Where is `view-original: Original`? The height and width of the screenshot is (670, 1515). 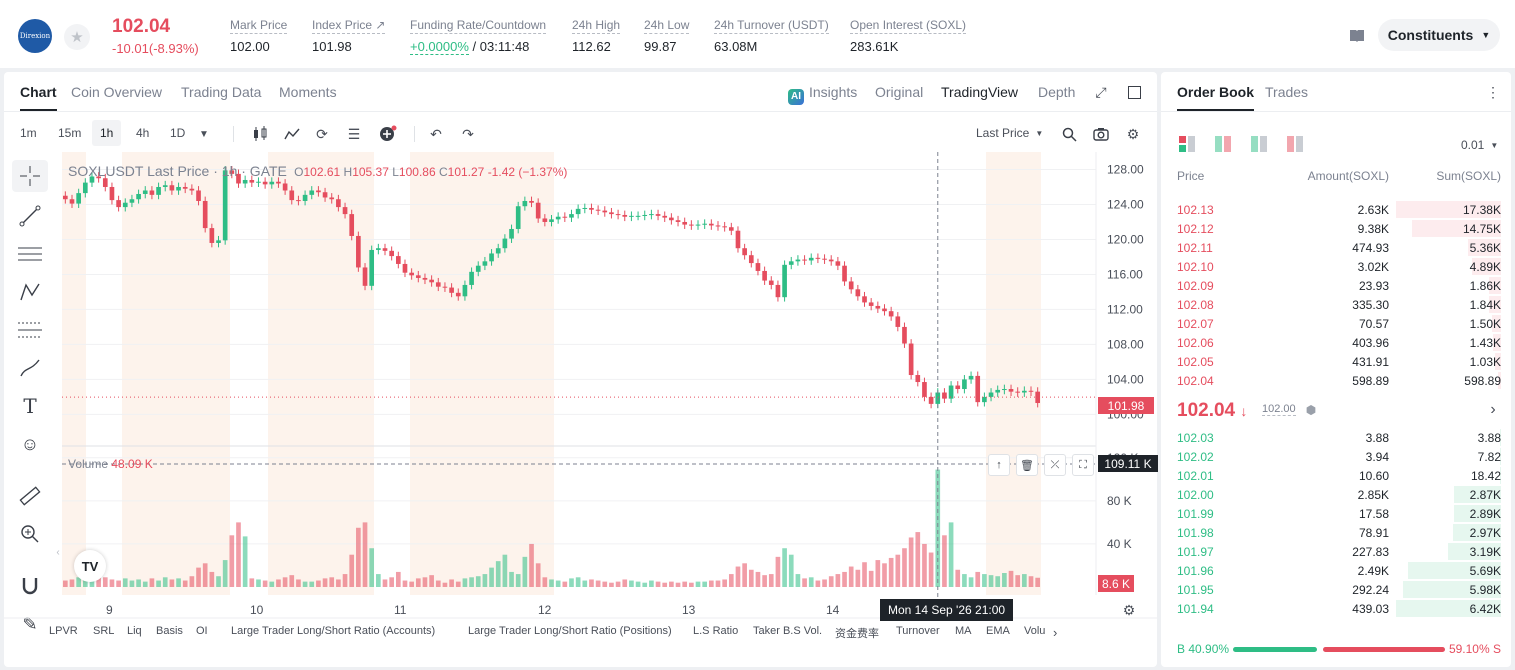 view-original: Original is located at coordinates (899, 92).